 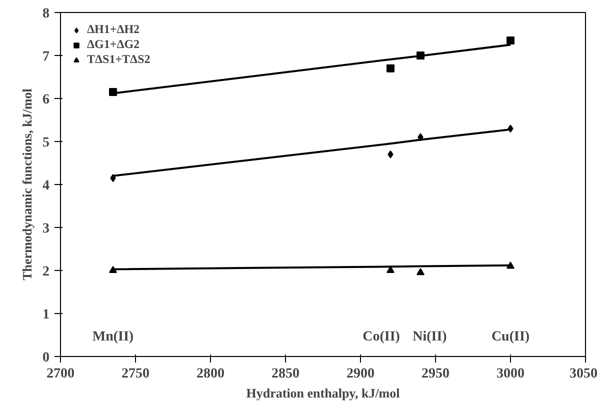 What do you see at coordinates (118, 59) in the screenshot?
I see `legend-label: TΔS1+TΔS2` at bounding box center [118, 59].